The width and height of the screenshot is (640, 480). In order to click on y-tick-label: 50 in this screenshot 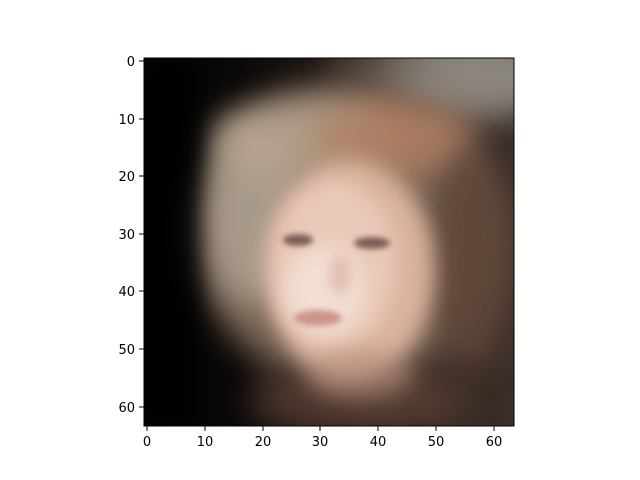, I will do `click(126, 350)`.